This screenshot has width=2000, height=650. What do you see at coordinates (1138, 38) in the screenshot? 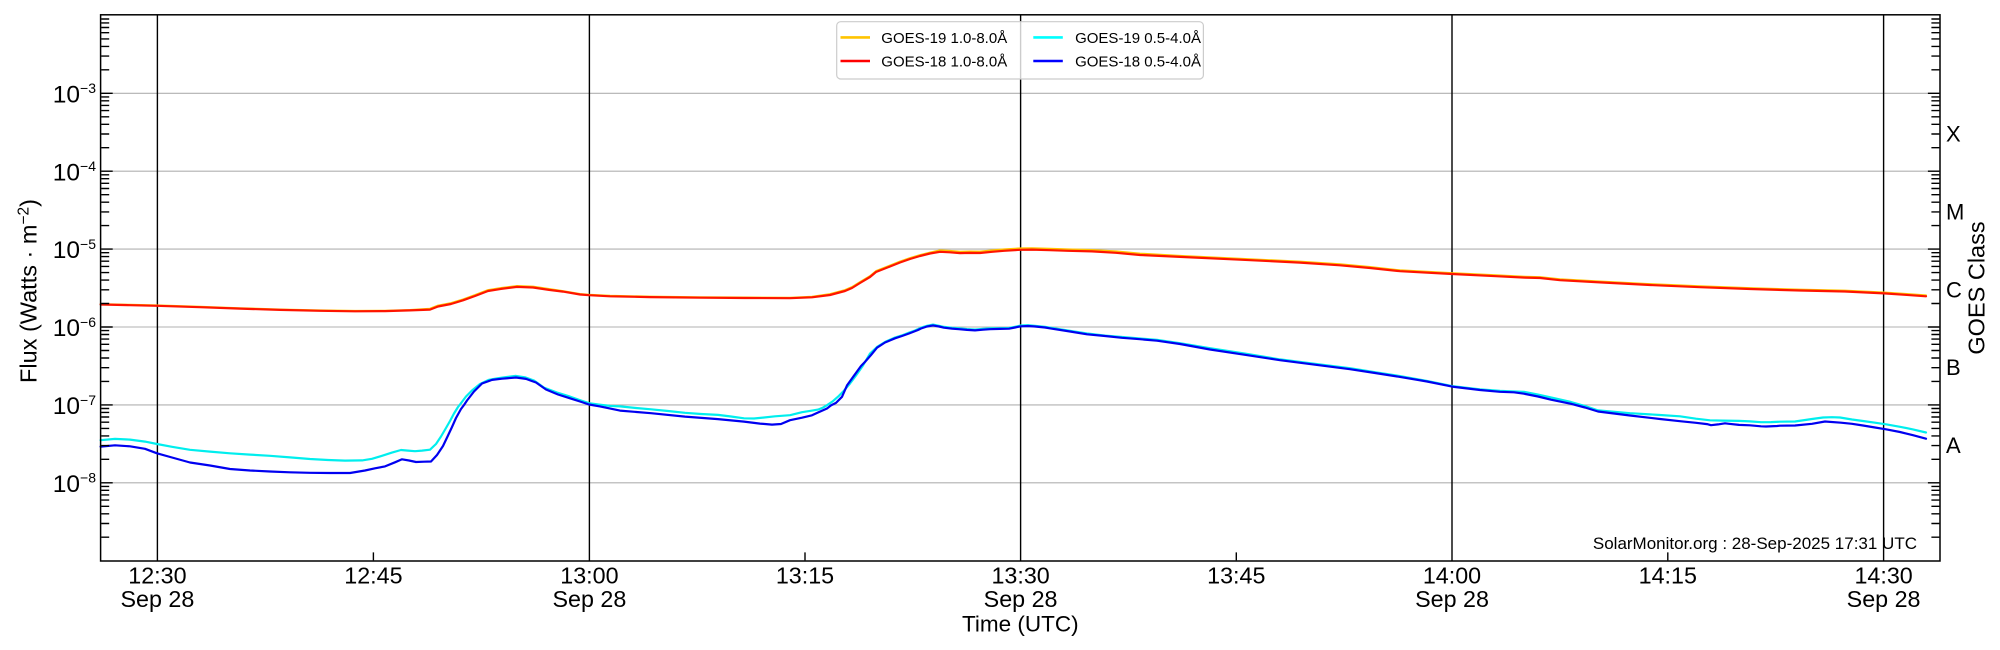
I see `svg-text: GOES-19 0.5-4.0Å` at bounding box center [1138, 38].